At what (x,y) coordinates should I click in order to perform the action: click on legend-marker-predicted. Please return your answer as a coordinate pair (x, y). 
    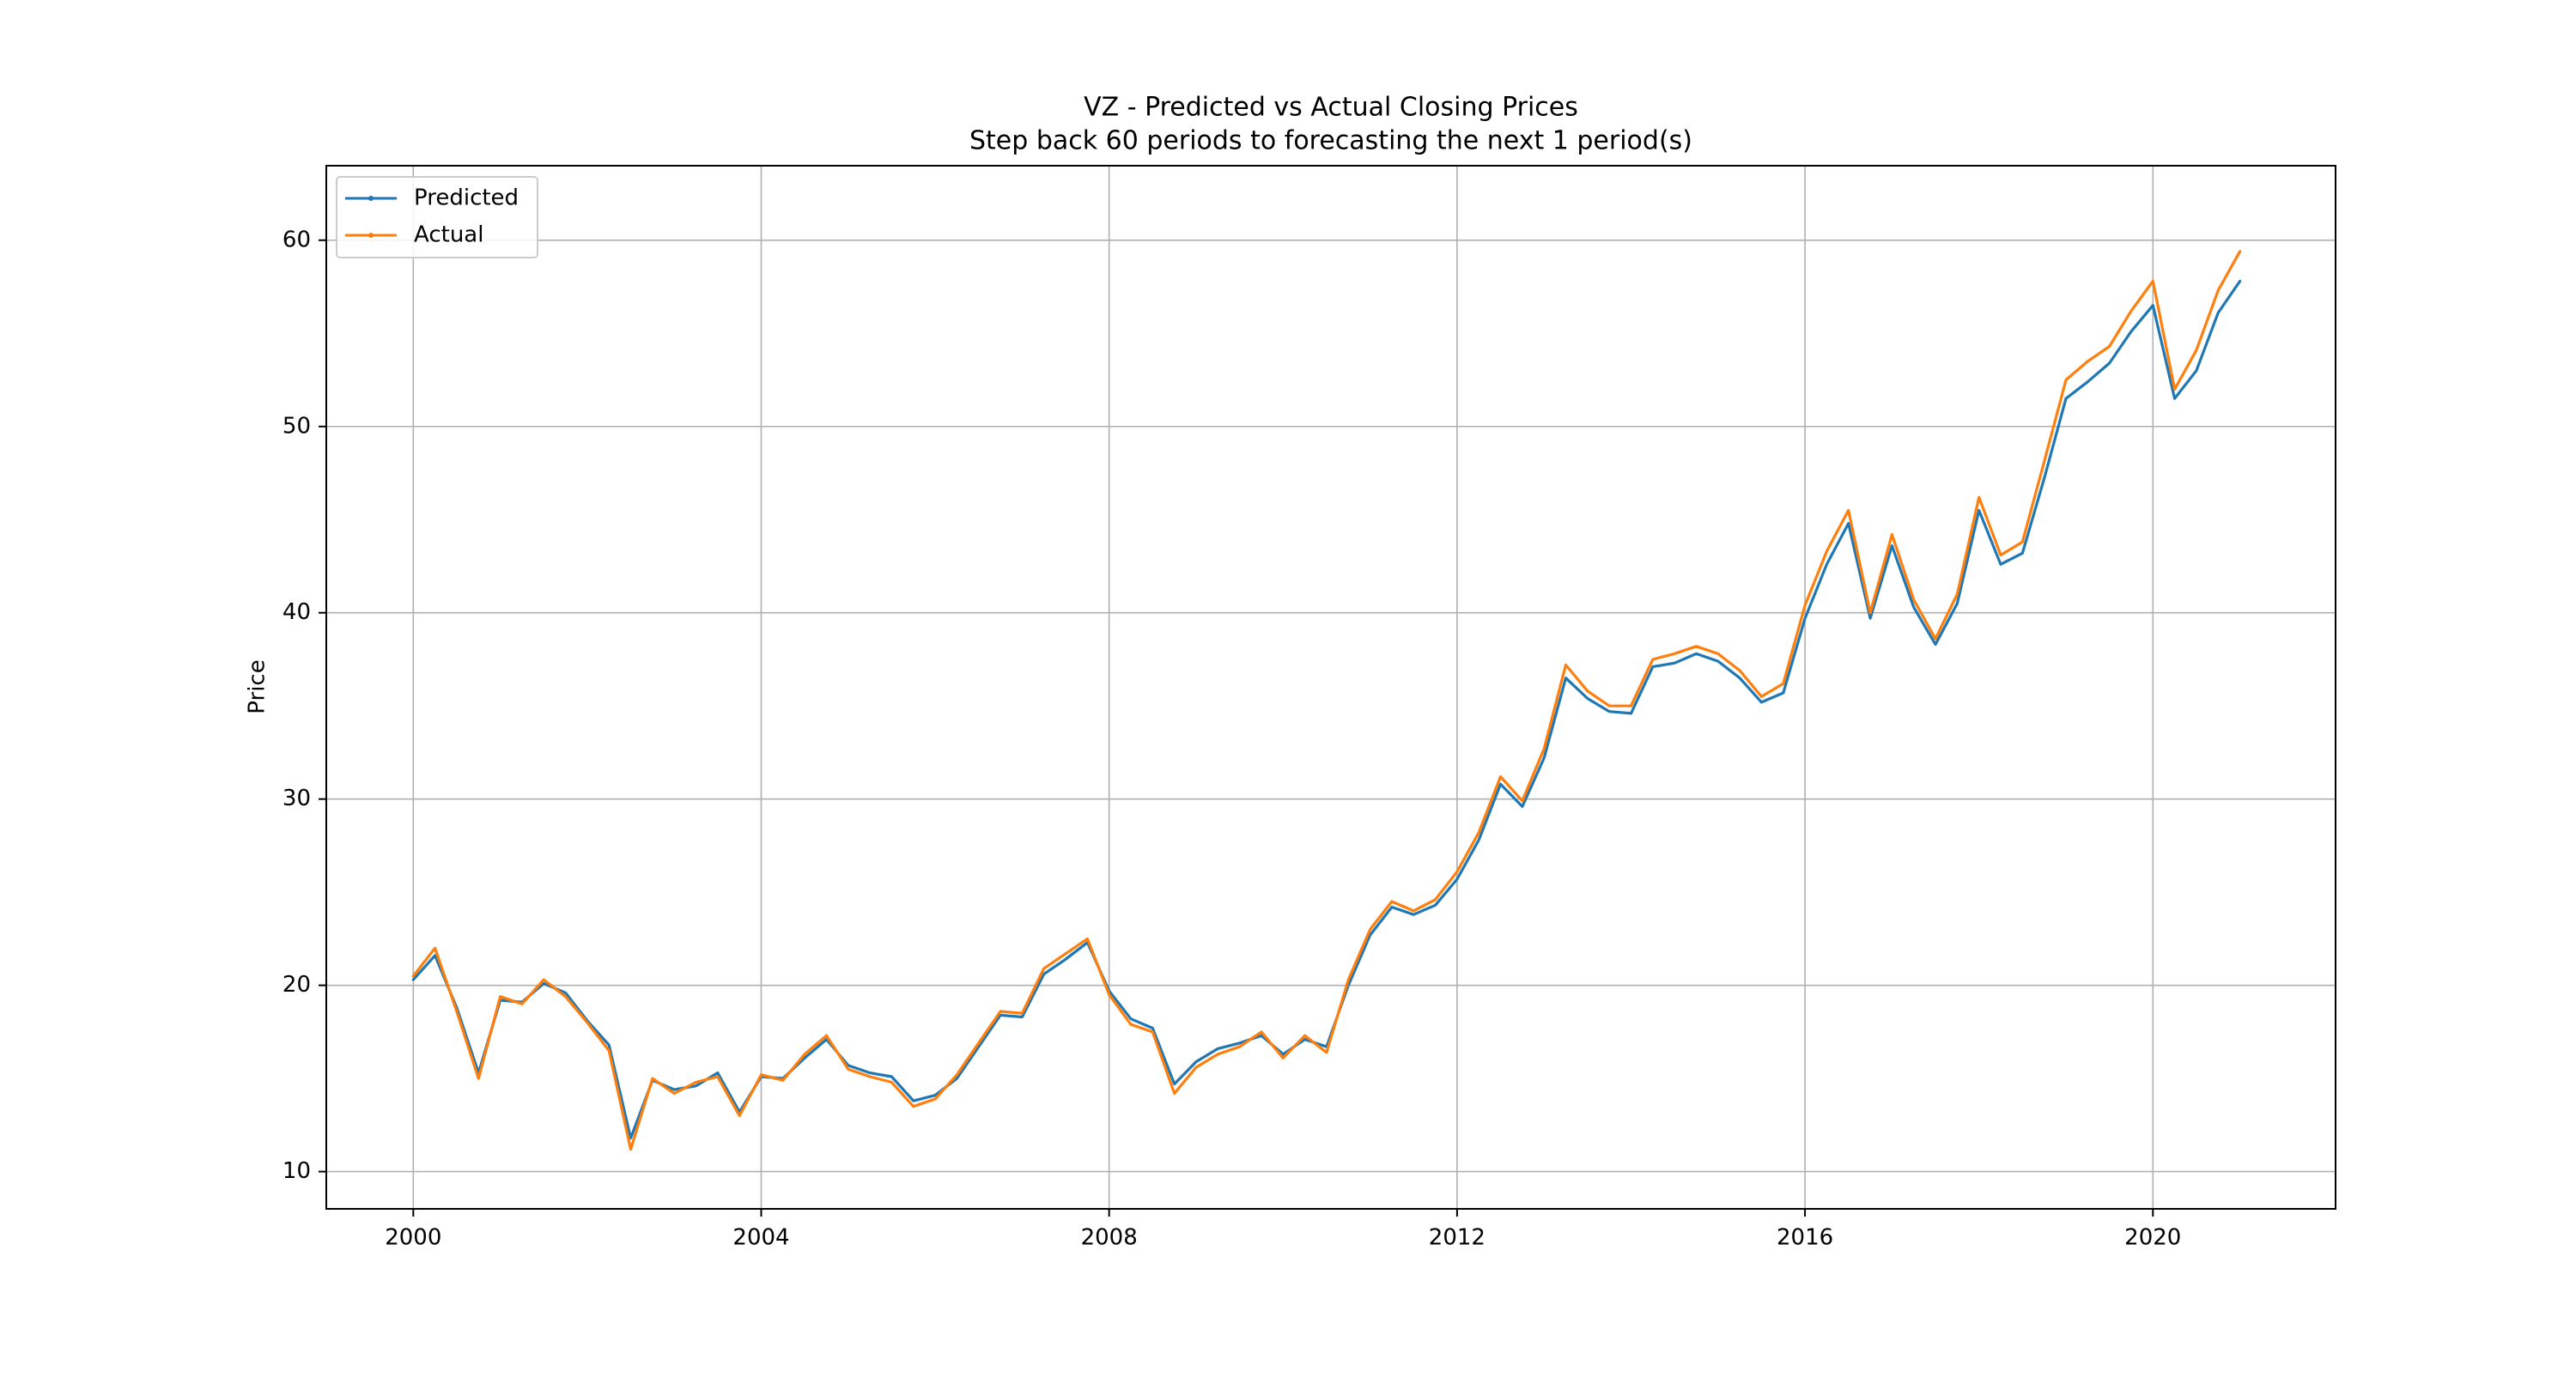
    Looking at the image, I should click on (371, 198).